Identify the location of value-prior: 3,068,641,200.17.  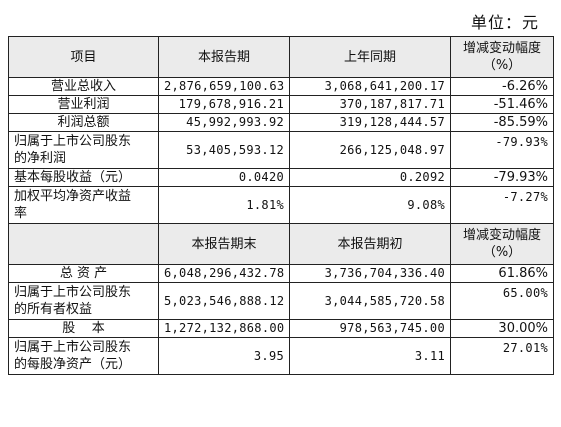
(370, 86).